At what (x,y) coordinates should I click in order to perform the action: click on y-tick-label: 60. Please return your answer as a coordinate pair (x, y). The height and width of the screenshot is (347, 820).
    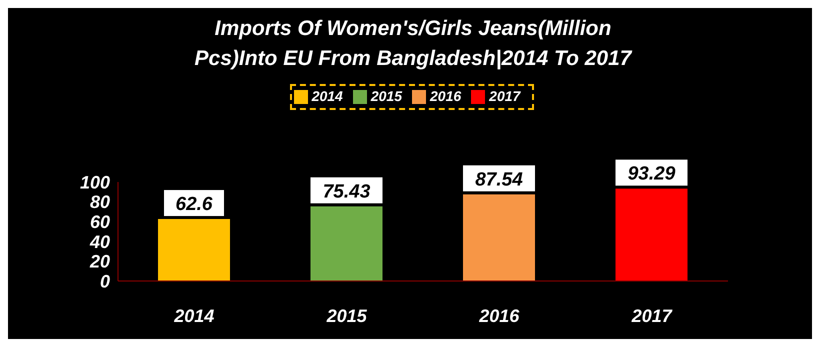
    Looking at the image, I should click on (100, 222).